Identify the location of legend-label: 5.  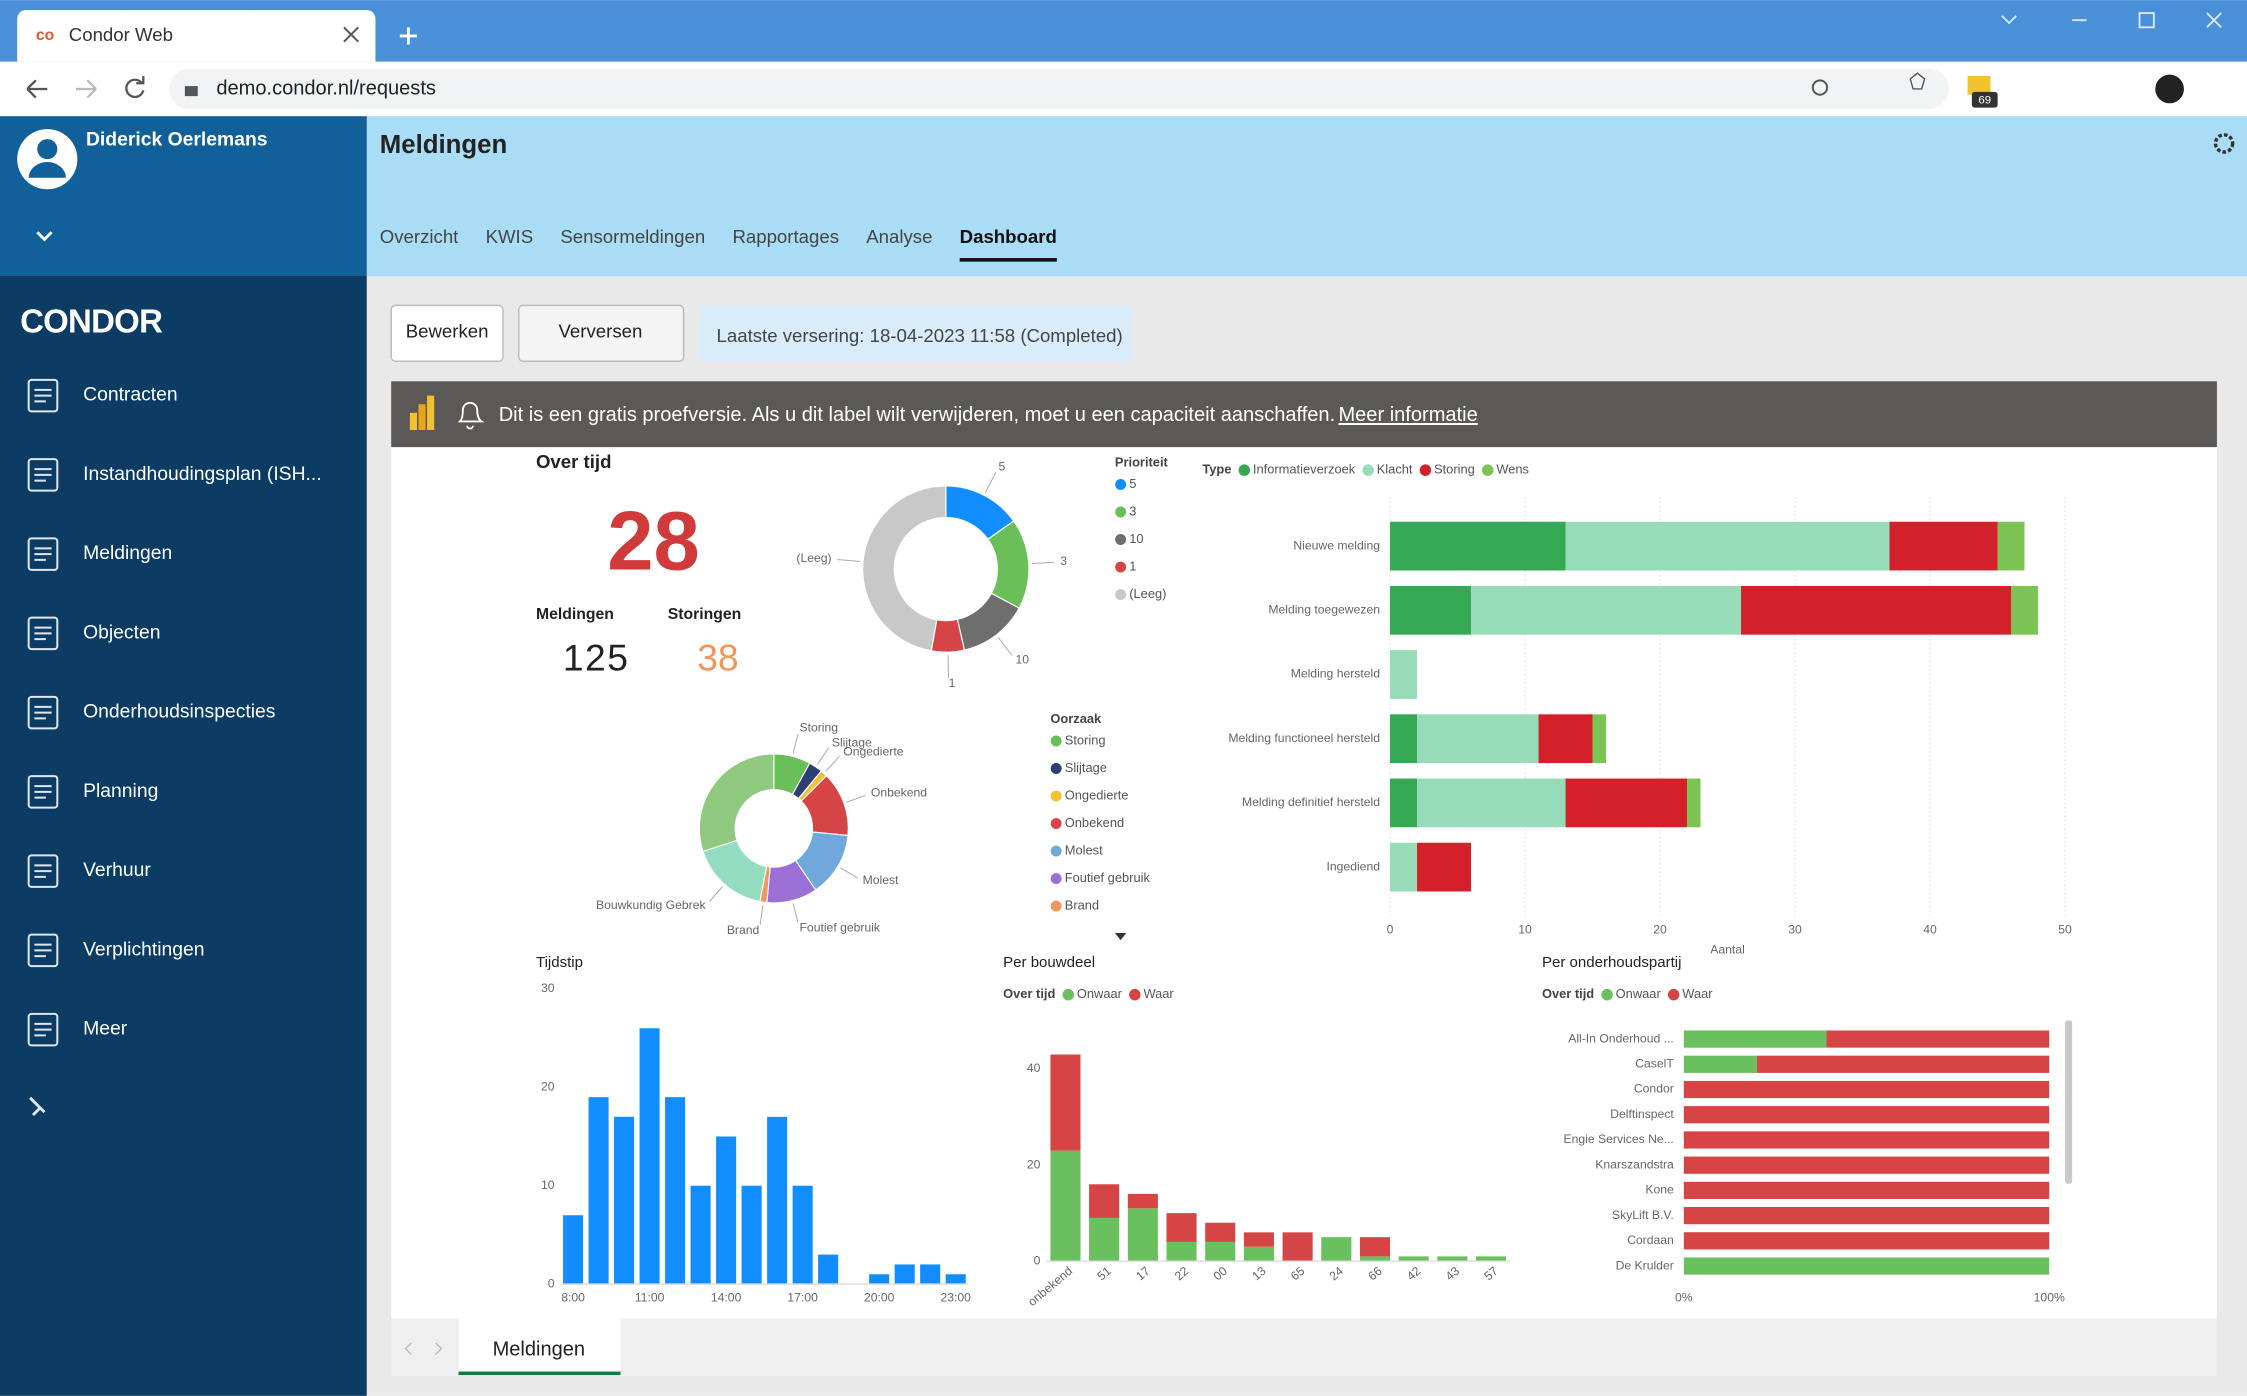
(1132, 483).